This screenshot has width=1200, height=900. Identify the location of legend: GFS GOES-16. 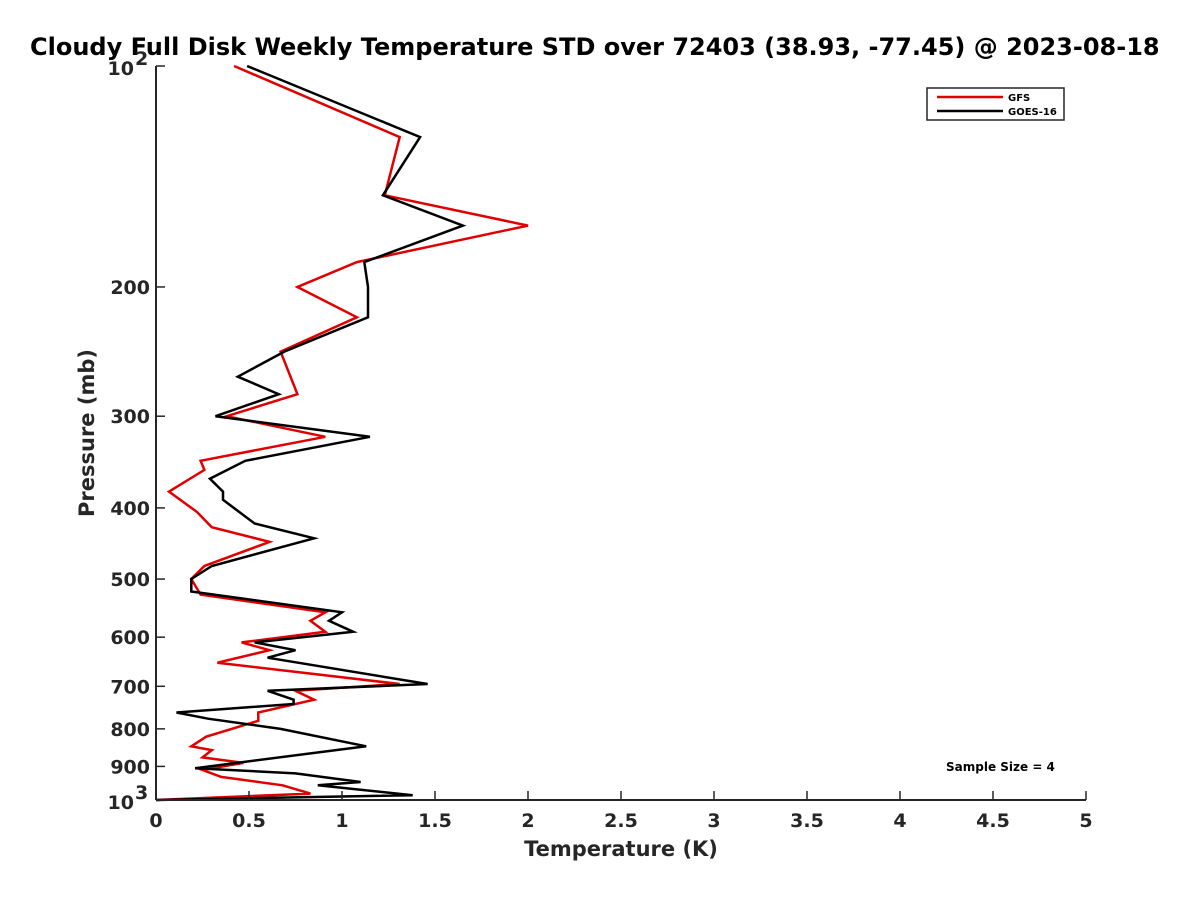
(995, 104).